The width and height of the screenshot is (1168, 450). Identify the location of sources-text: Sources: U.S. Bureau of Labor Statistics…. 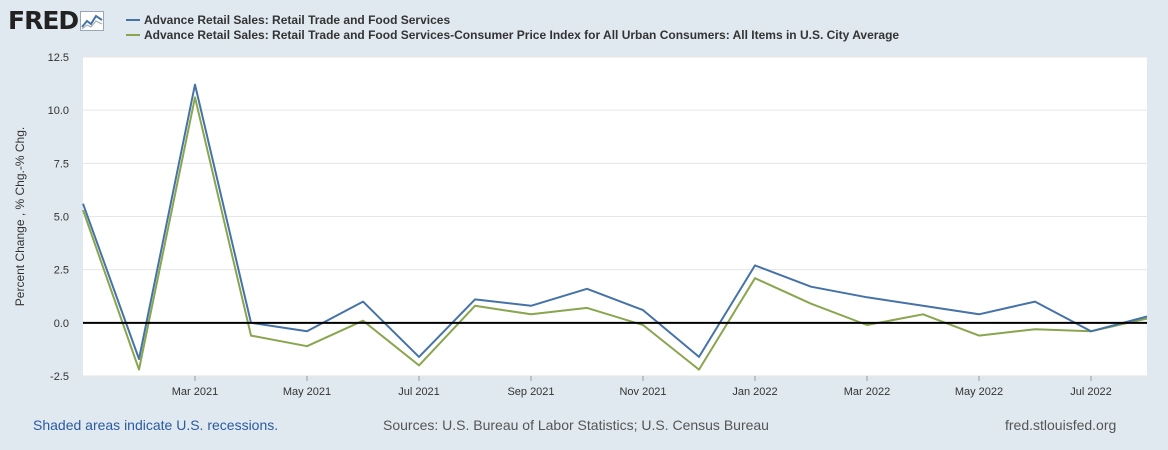
(576, 425).